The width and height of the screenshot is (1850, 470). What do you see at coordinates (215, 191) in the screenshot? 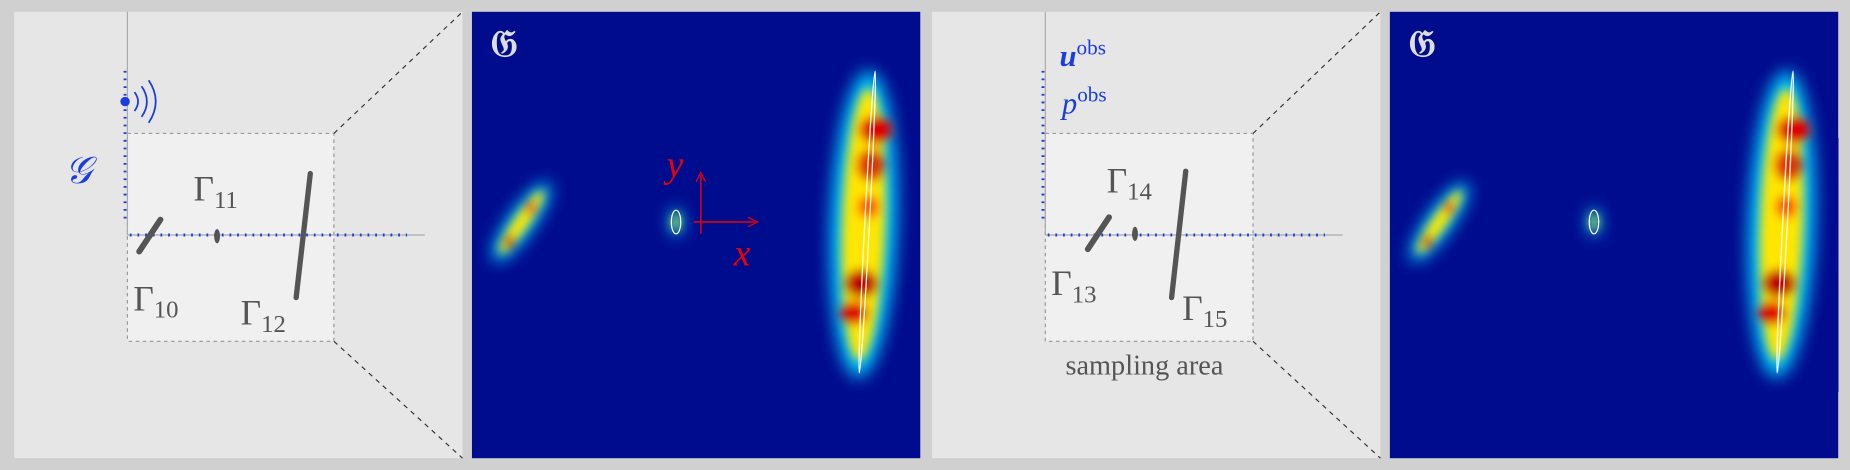
I see `obstacle-label: Γ11` at bounding box center [215, 191].